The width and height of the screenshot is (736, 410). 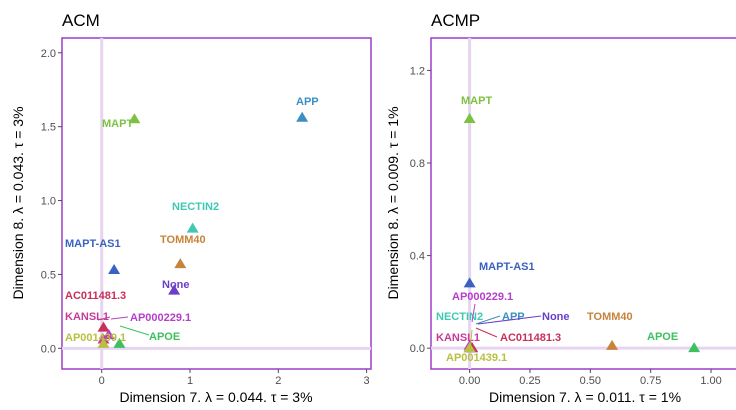 I want to click on x-tick-label: 3, so click(x=367, y=381).